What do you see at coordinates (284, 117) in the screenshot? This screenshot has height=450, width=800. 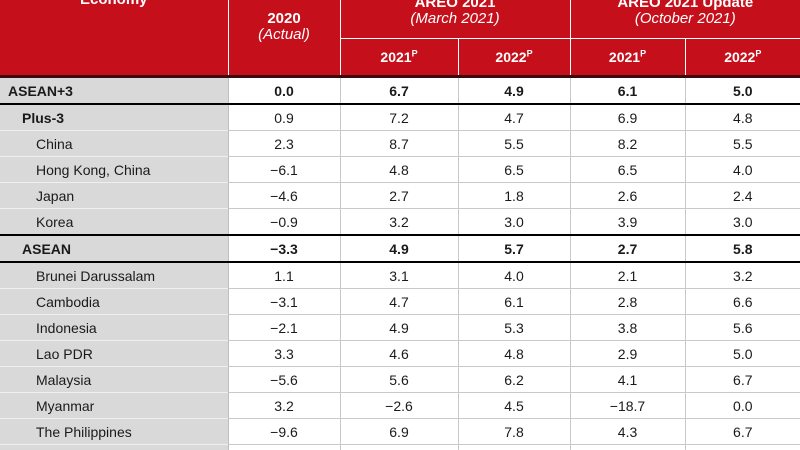 I see `value-cell: 0.9` at bounding box center [284, 117].